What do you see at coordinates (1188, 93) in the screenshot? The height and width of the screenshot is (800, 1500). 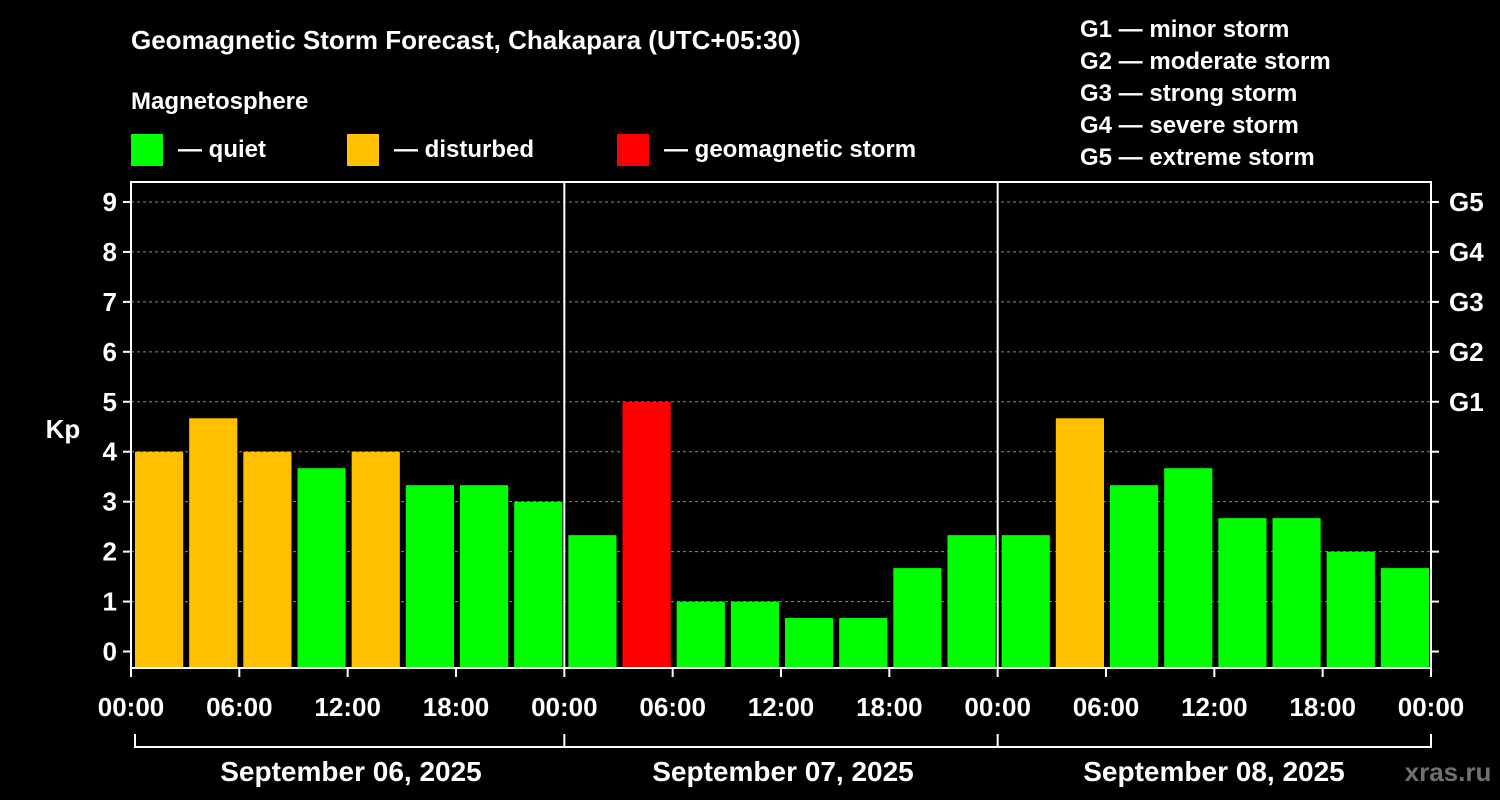 I see `g-scale-g3: G3 — strong storm` at bounding box center [1188, 93].